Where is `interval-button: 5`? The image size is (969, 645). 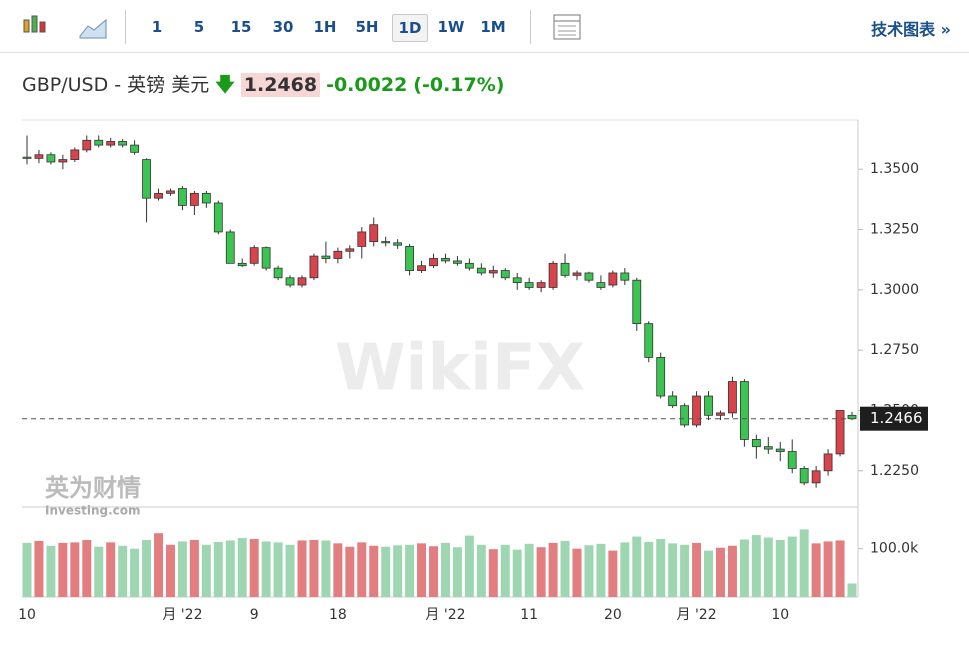 interval-button: 5 is located at coordinates (199, 27).